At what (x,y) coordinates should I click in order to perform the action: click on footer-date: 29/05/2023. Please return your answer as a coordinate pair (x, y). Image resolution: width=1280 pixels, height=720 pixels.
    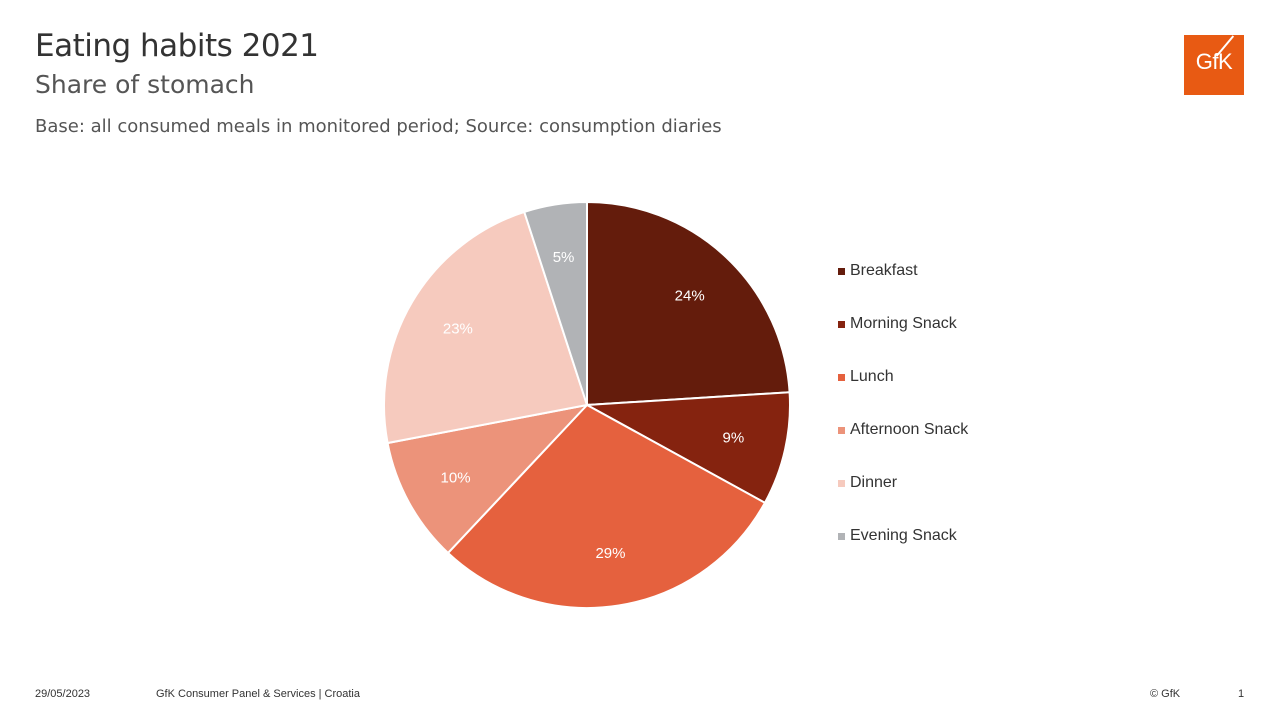
    Looking at the image, I should click on (63, 694).